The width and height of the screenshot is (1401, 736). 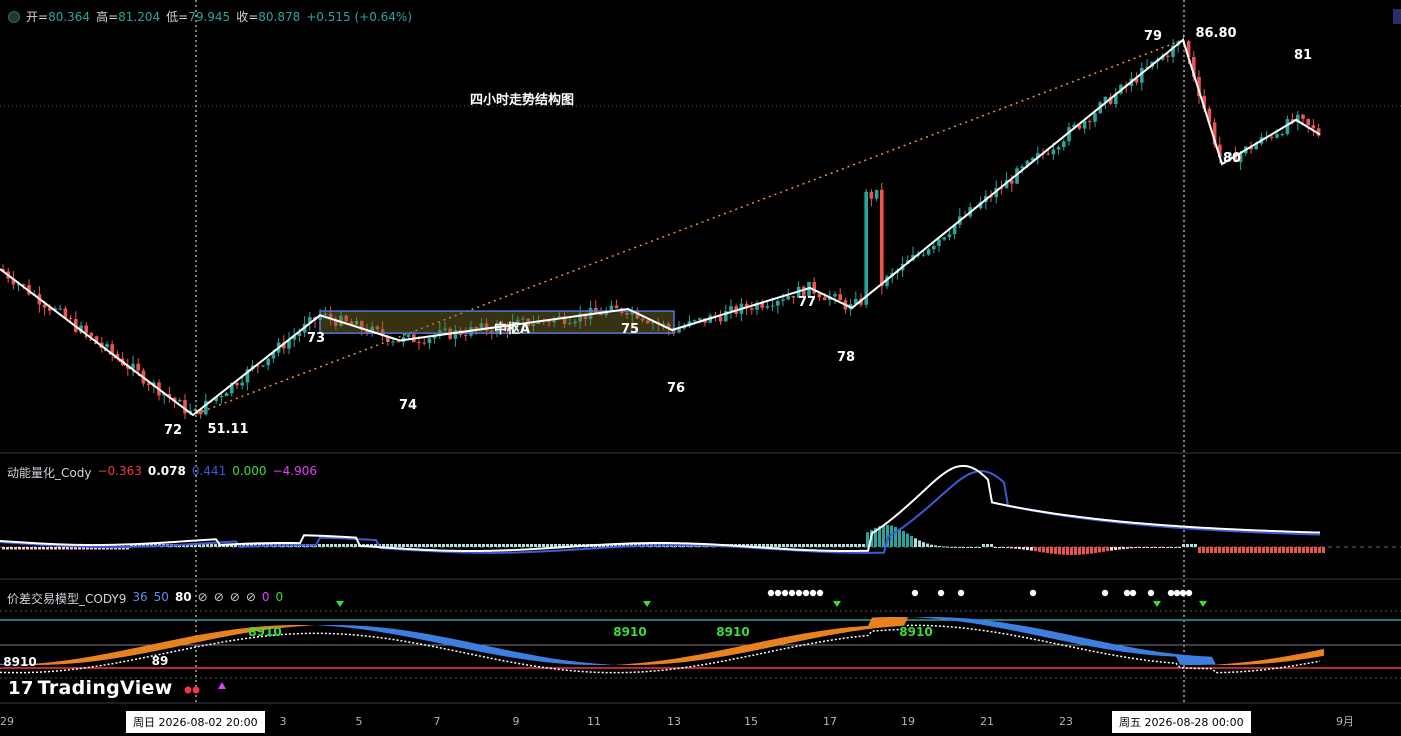 I want to click on signal-count-label-89: 89, so click(x=160, y=661).